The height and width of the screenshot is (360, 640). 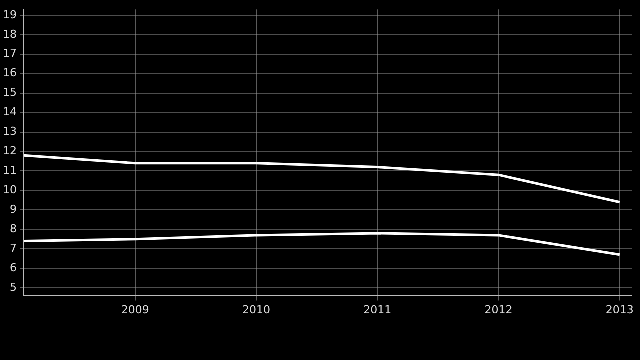 I want to click on y-tick-label: 5, so click(x=13, y=287).